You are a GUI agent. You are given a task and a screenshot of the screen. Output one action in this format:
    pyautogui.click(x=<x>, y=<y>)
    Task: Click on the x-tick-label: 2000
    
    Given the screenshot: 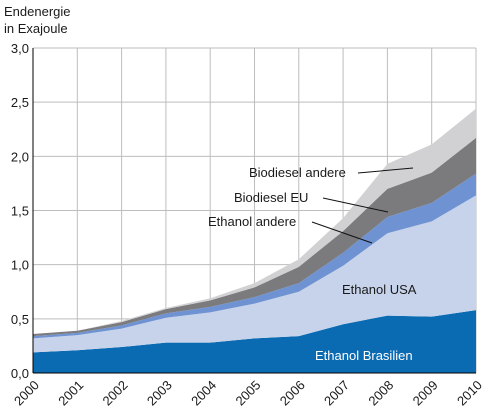 What is the action you would take?
    pyautogui.click(x=26, y=392)
    